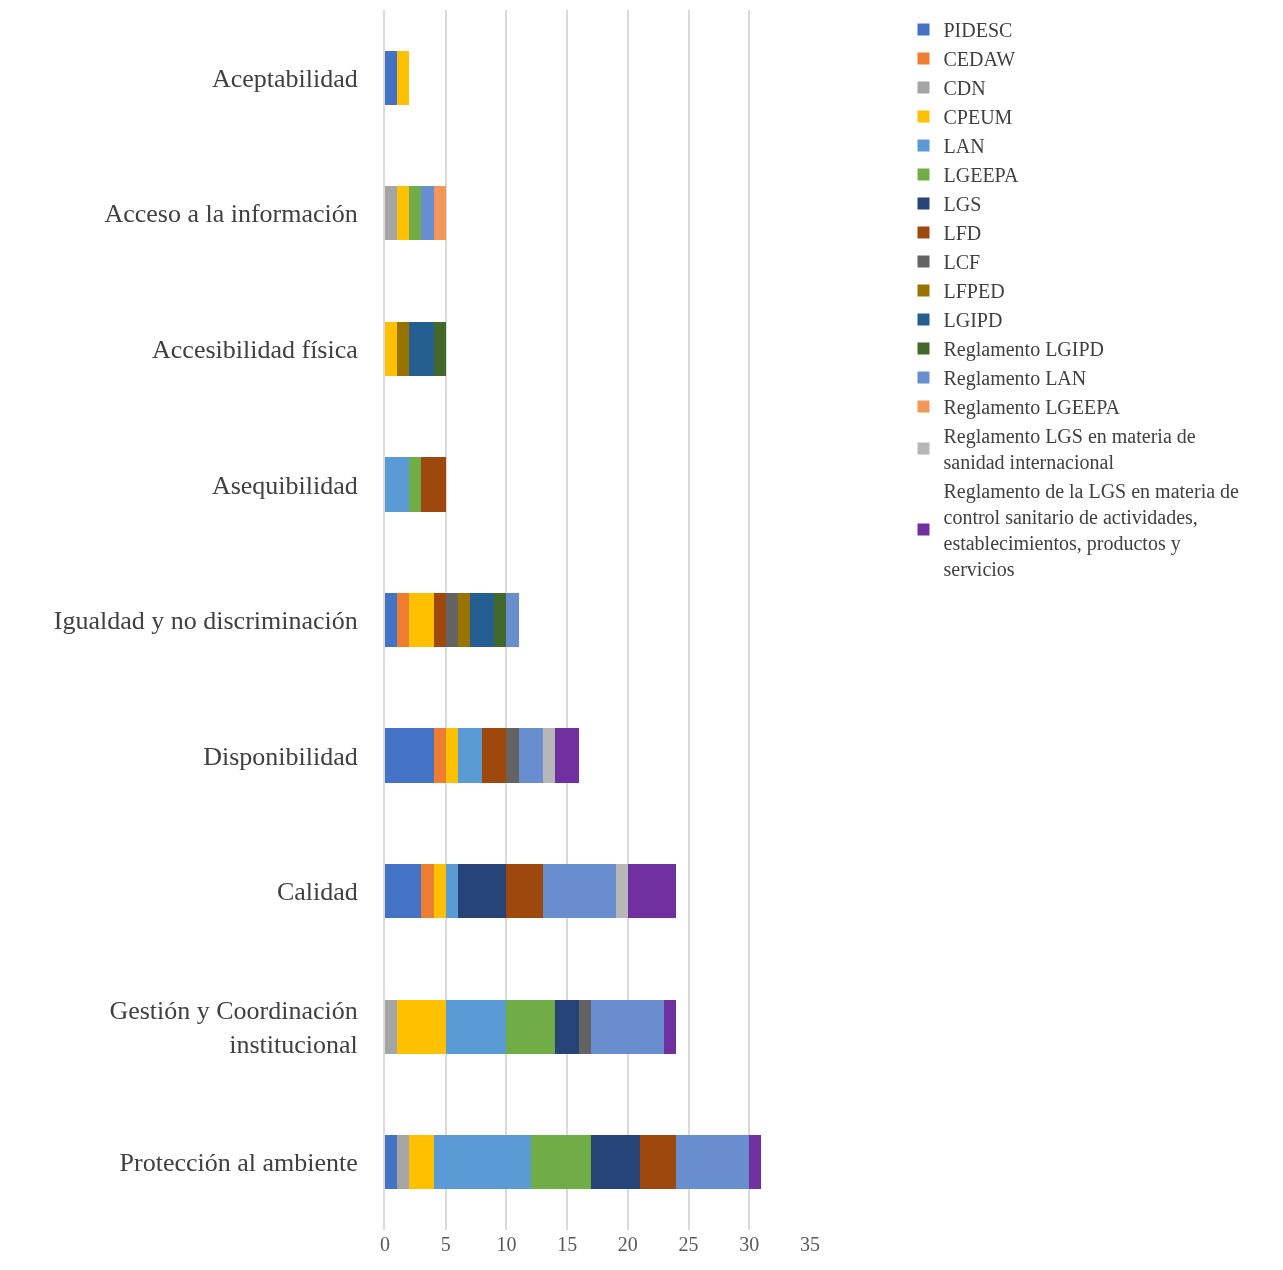  Describe the element at coordinates (385, 1244) in the screenshot. I see `x-tick-label: 0` at that location.